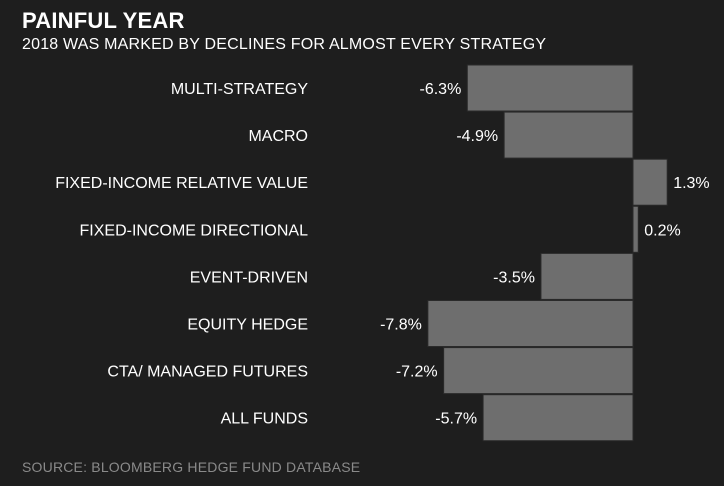 The width and height of the screenshot is (724, 486). Describe the element at coordinates (240, 89) in the screenshot. I see `category-label: MULTI-STRATEGY` at that location.